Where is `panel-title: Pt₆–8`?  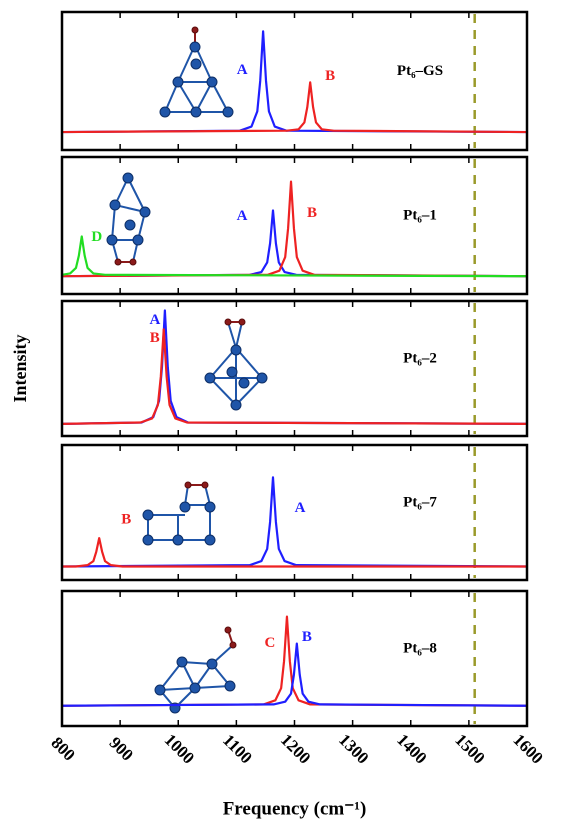 panel-title: Pt₆–8 is located at coordinates (420, 648).